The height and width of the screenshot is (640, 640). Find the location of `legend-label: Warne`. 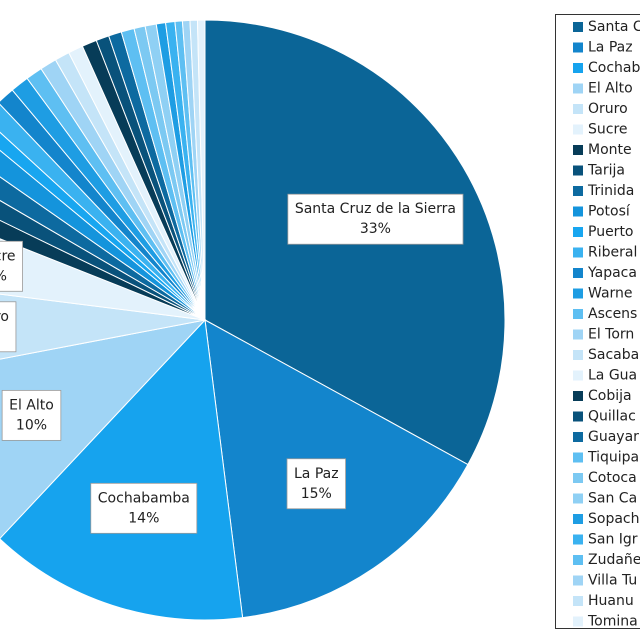

legend-label: Warne is located at coordinates (610, 294).